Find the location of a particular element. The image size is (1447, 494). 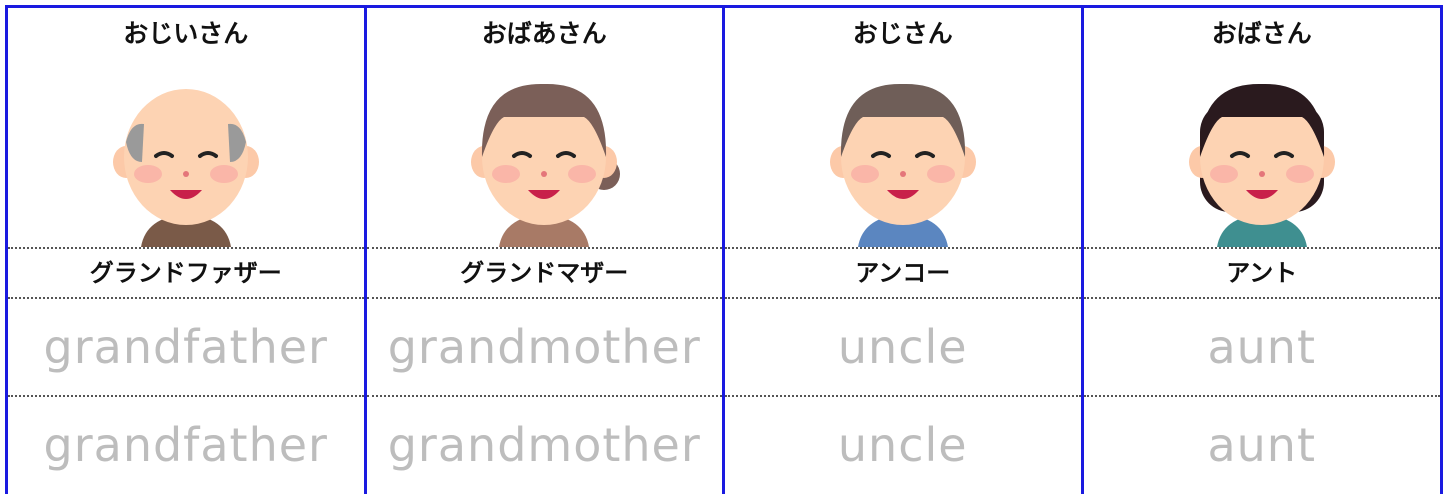

katakana-label: アント is located at coordinates (1261, 272).